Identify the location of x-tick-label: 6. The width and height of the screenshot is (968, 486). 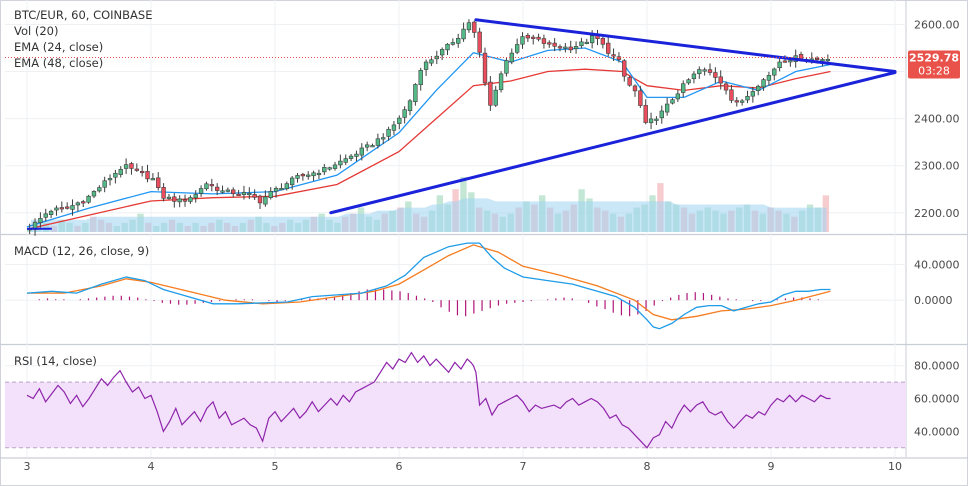
(399, 466).